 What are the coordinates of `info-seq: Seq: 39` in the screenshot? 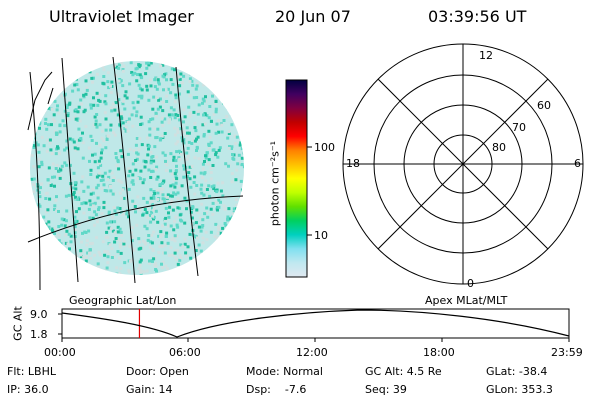 It's located at (386, 389).